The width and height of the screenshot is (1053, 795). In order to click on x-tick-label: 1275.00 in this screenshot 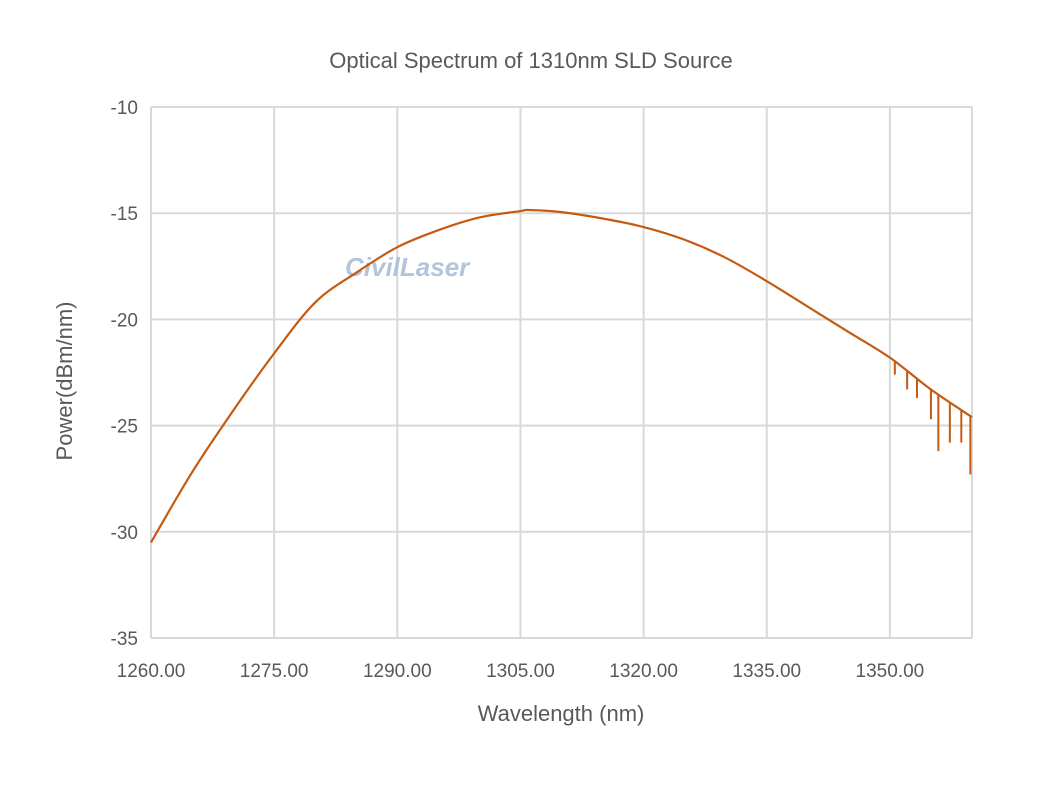, I will do `click(274, 671)`.